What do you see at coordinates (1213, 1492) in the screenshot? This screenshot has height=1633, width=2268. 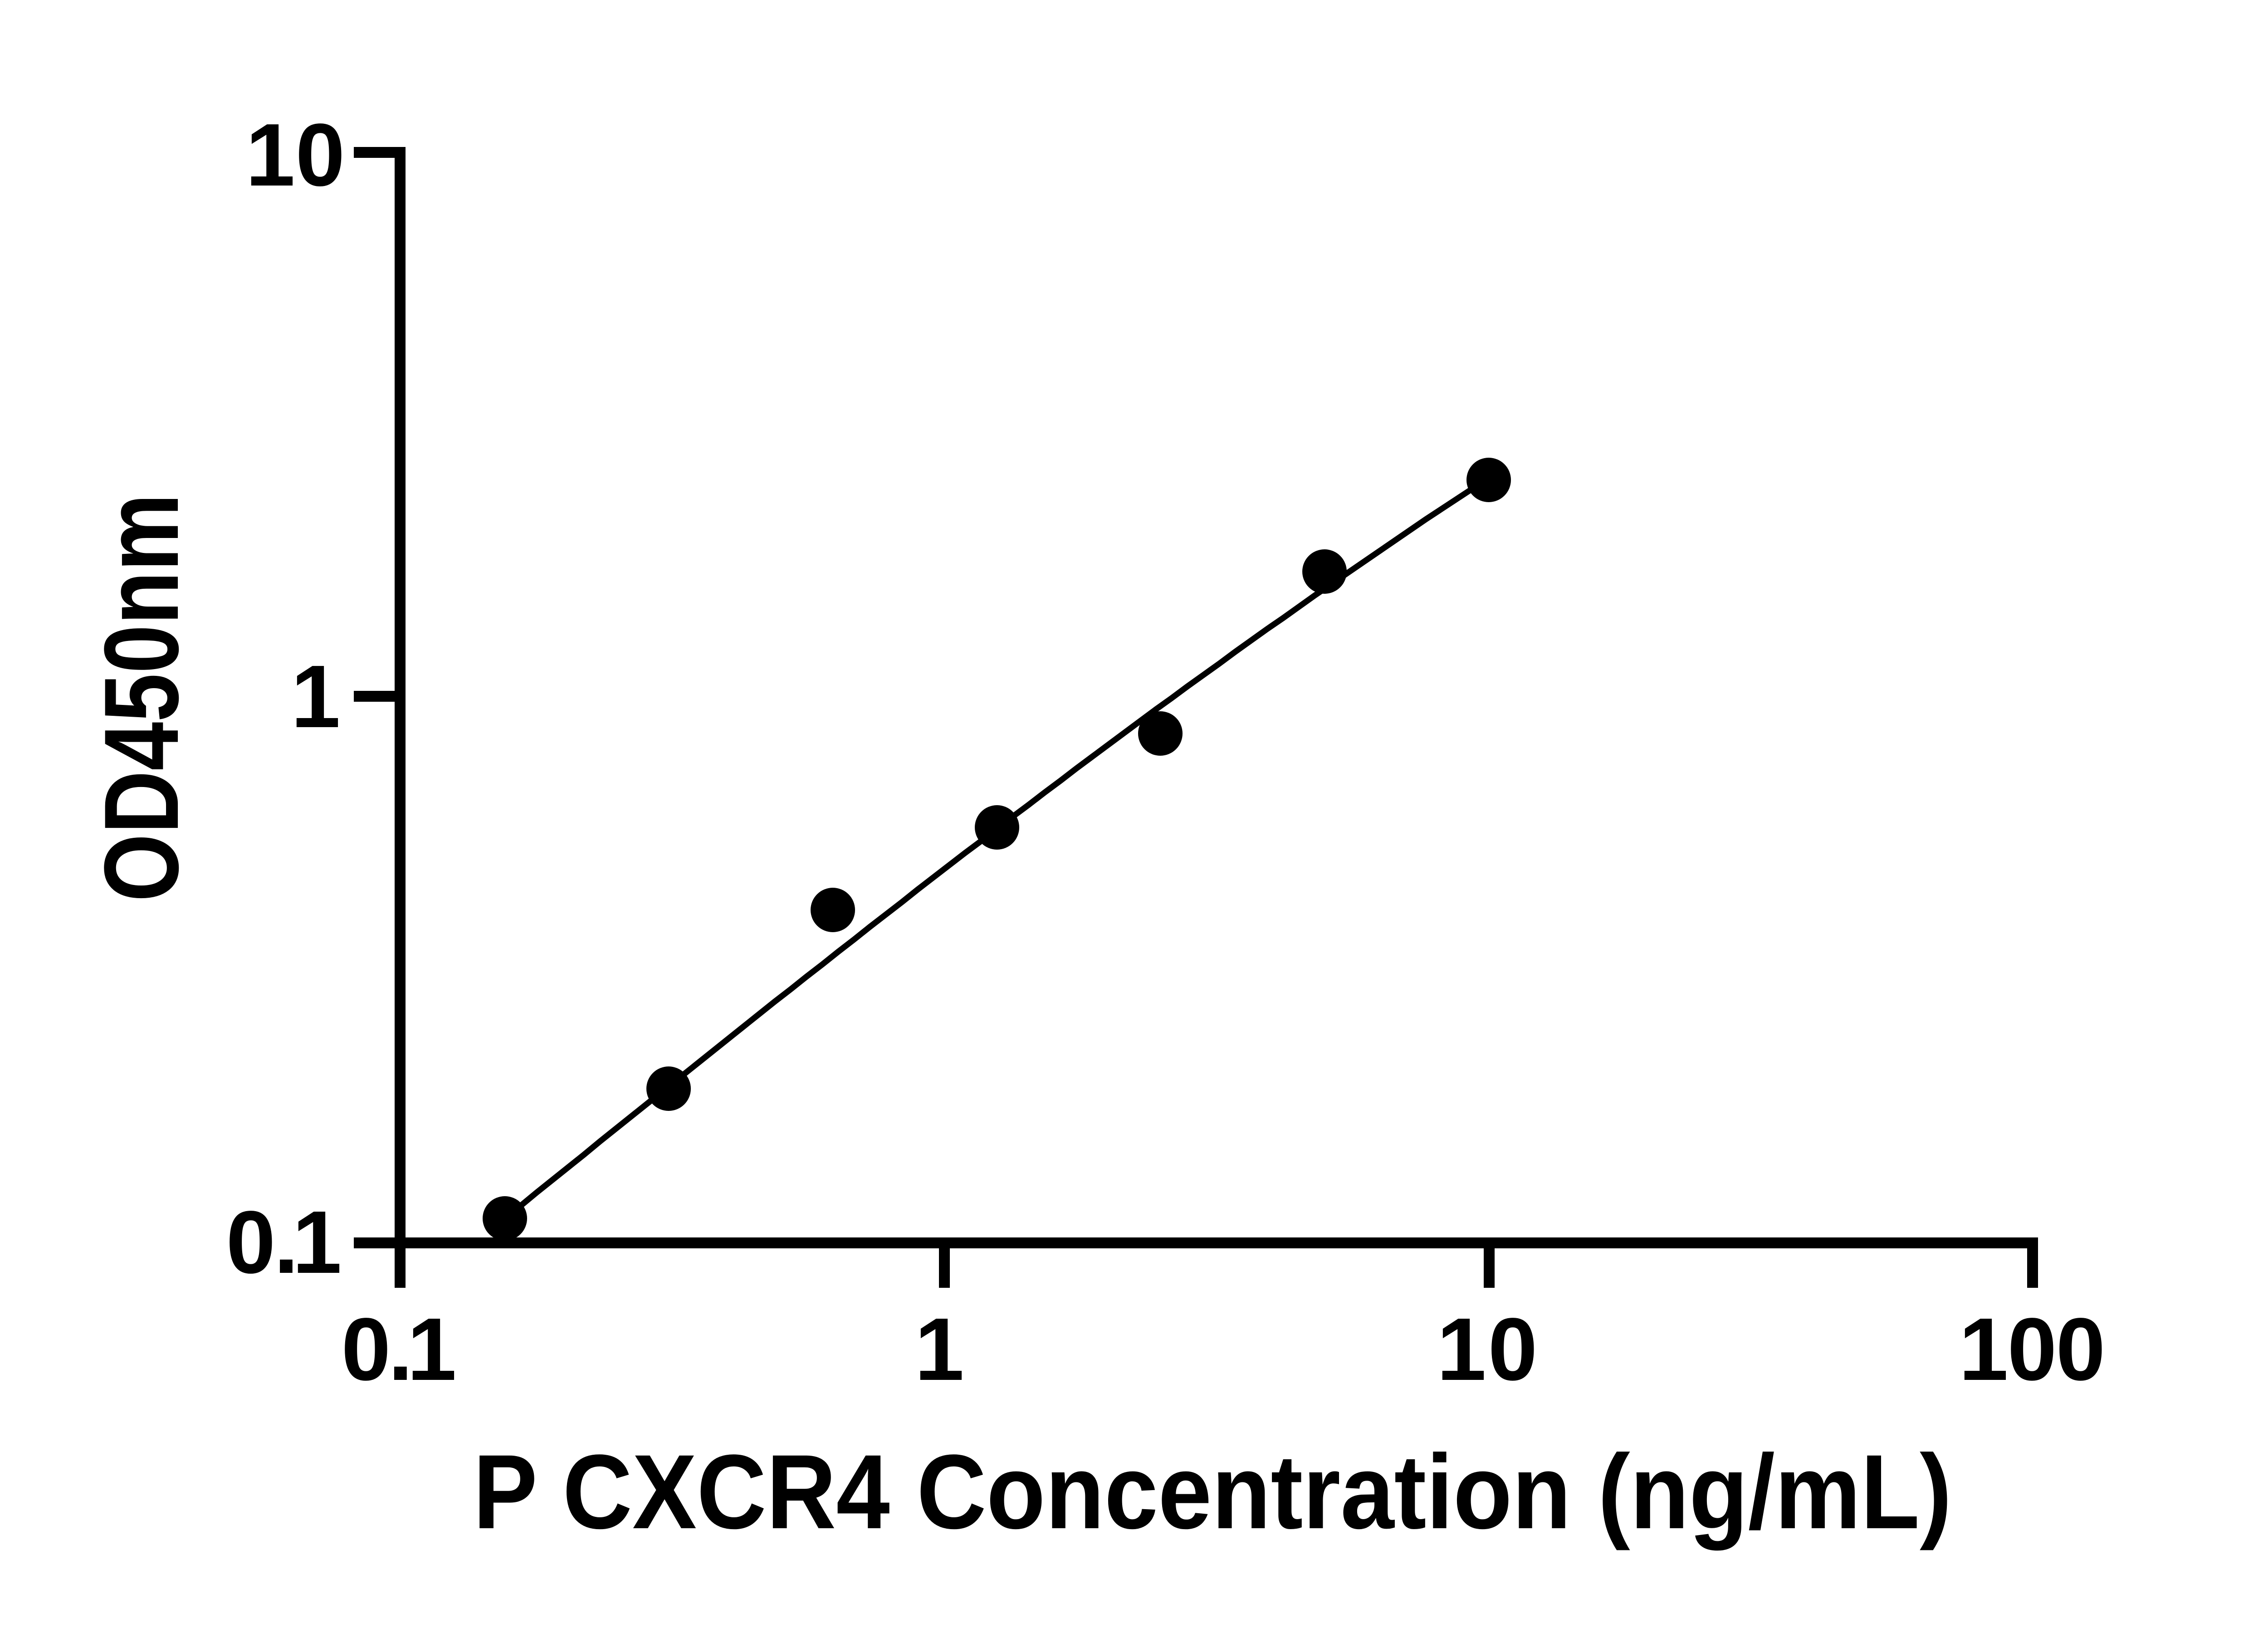 I see `svg-text: P CXCR4 Concentration (ng/mL)` at bounding box center [1213, 1492].